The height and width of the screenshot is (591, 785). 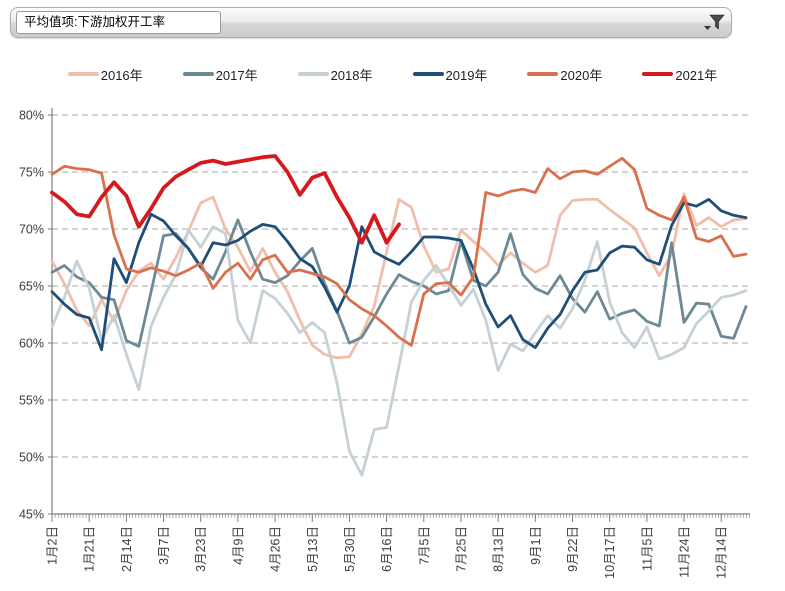 What do you see at coordinates (31, 230) in the screenshot?
I see `y-tick-label: 70%` at bounding box center [31, 230].